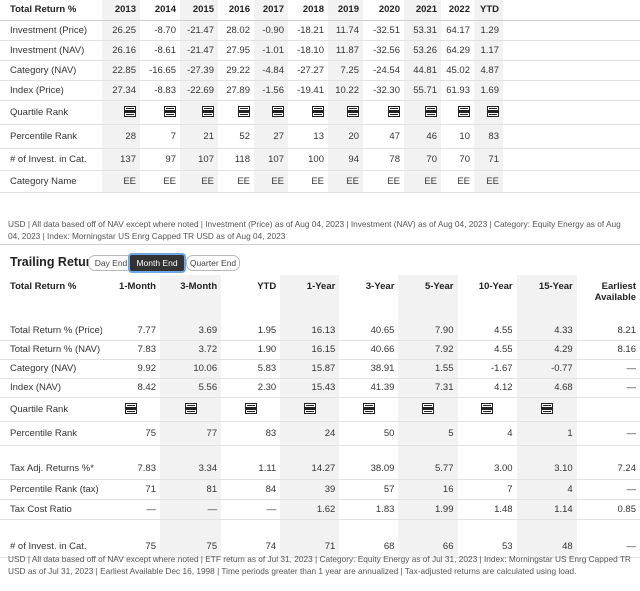  Describe the element at coordinates (487, 469) in the screenshot. I see `table-cell: 3.00` at that location.